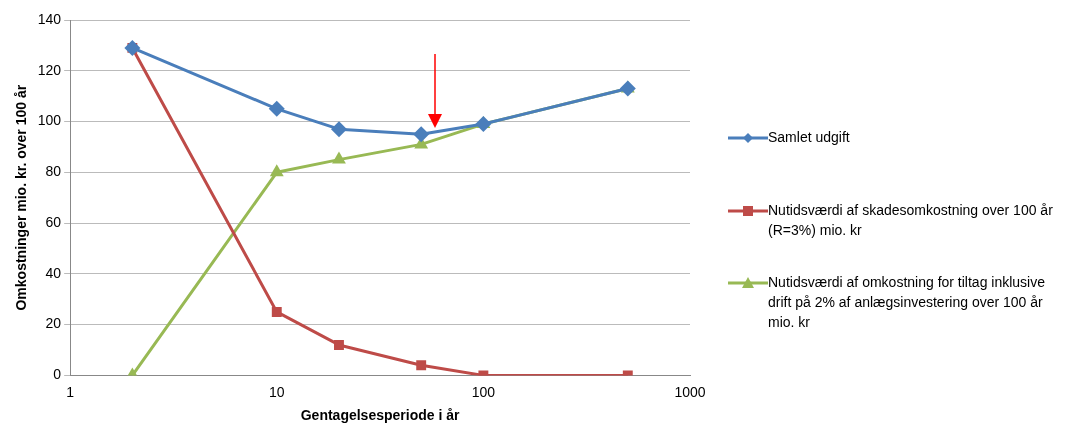  Describe the element at coordinates (53, 171) in the screenshot. I see `y-tick-label: 80` at that location.